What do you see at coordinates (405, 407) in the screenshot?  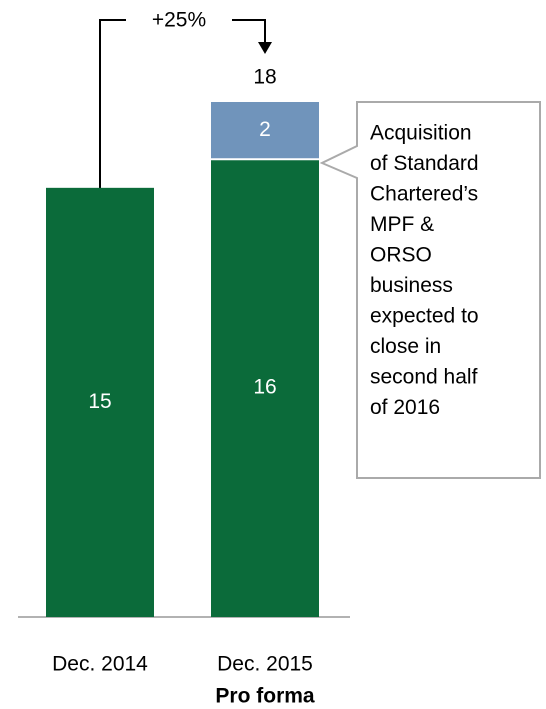 I see `callout-text: of 2016` at bounding box center [405, 407].